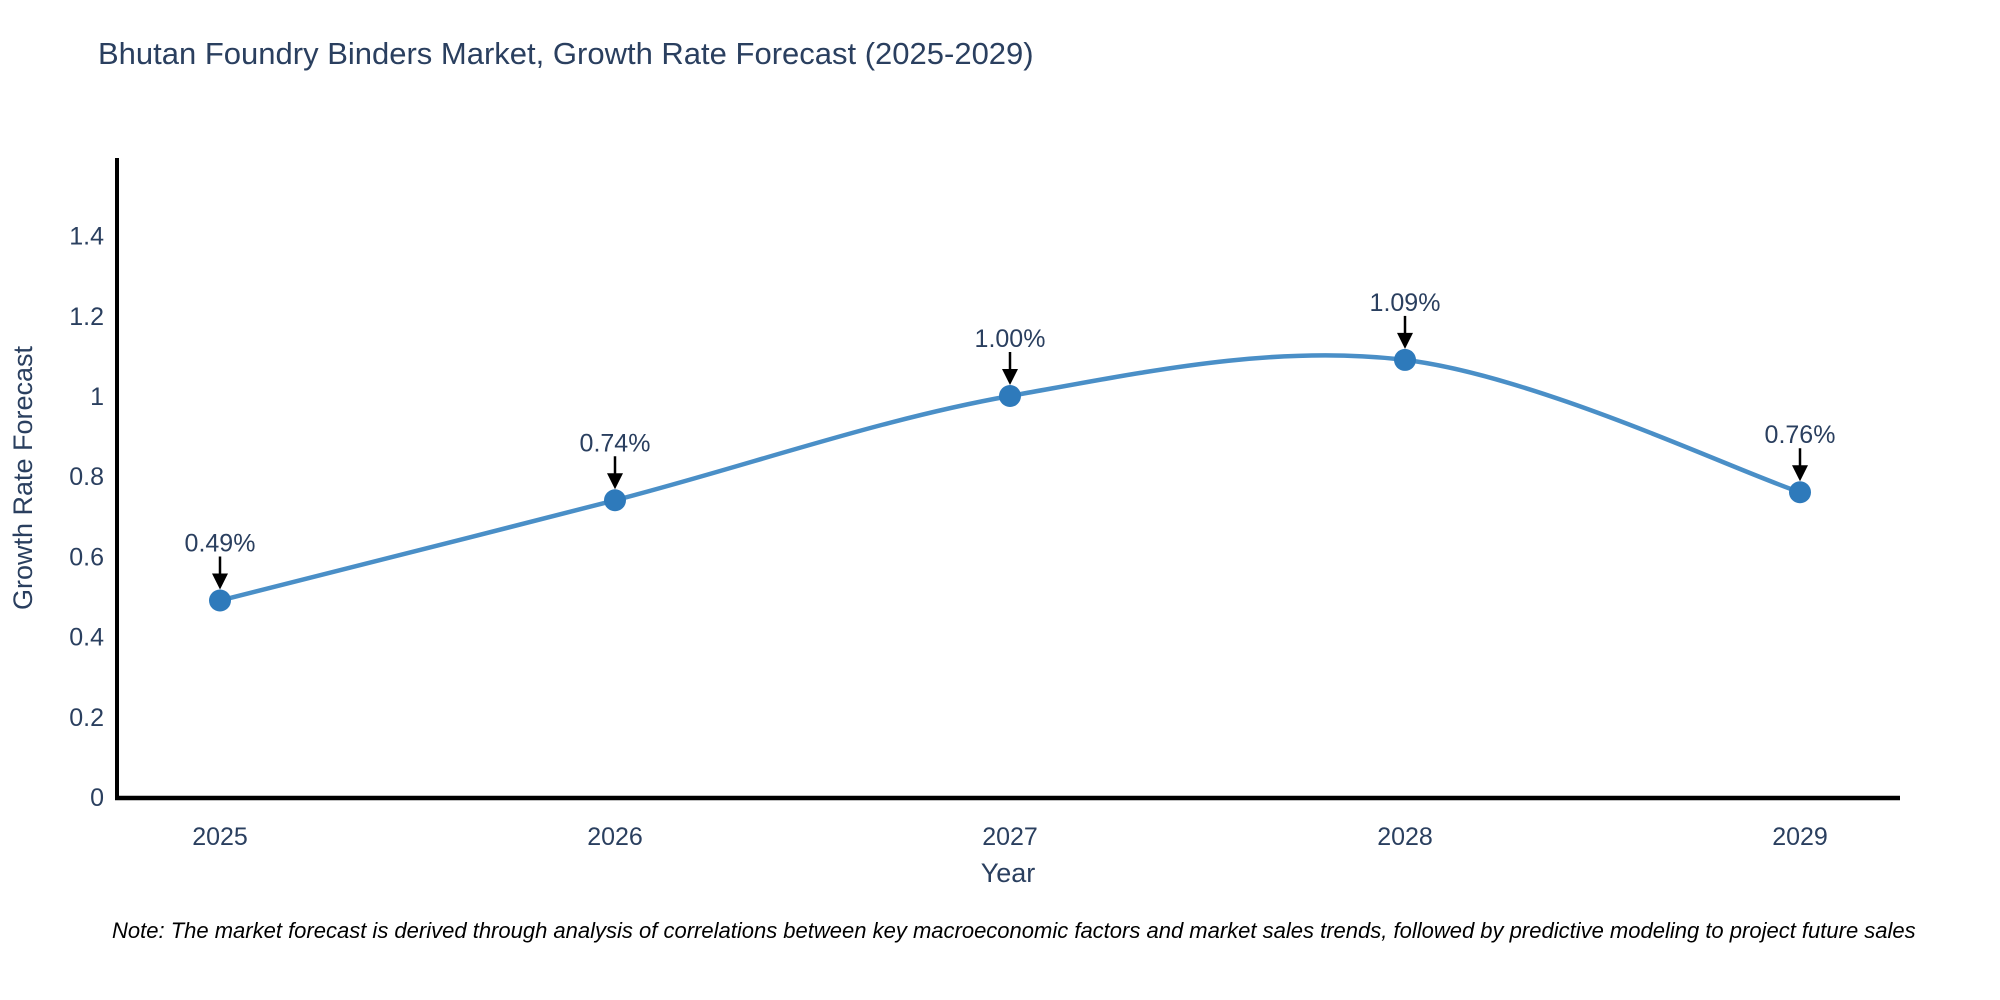 The height and width of the screenshot is (1000, 2000). Describe the element at coordinates (615, 500) in the screenshot. I see `data-point-2026` at that location.